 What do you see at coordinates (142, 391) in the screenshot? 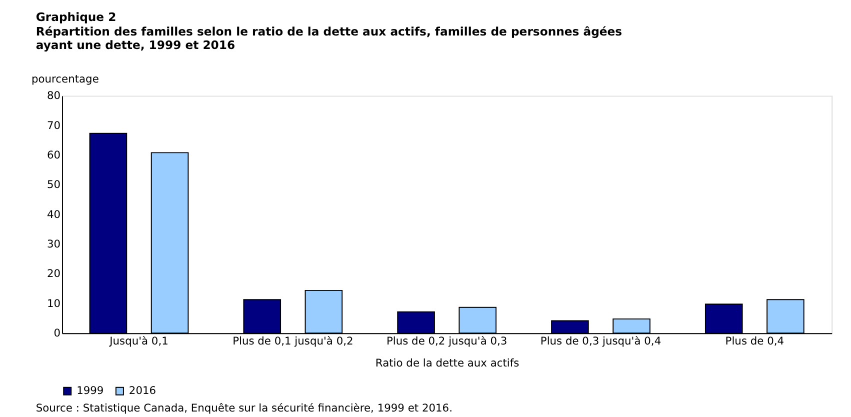
I see `legend-label: 2016` at bounding box center [142, 391].